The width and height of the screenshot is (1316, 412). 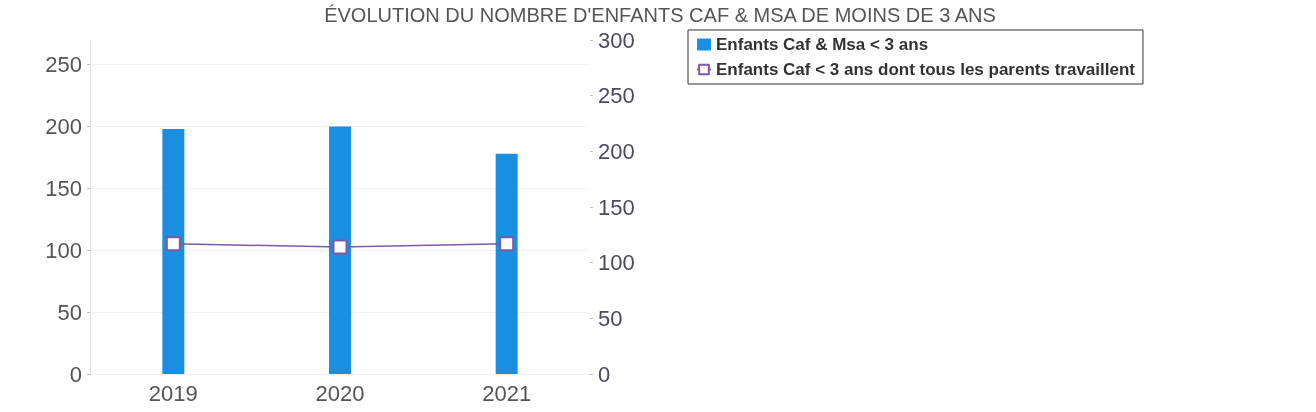 What do you see at coordinates (616, 40) in the screenshot?
I see `y2-tick-label: 300` at bounding box center [616, 40].